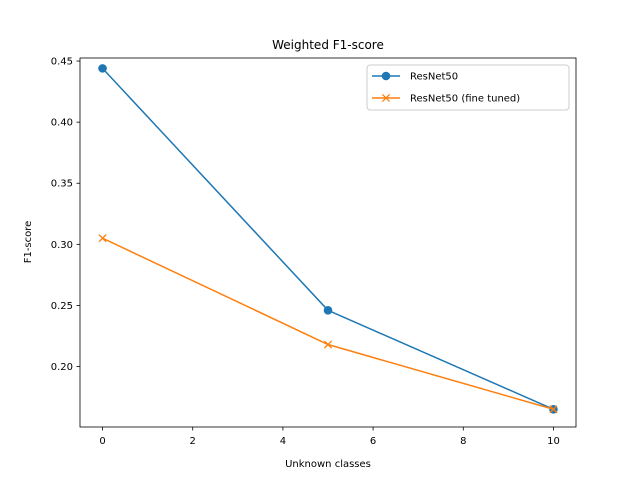  I want to click on x-axis-label: Unknown classes, so click(328, 464).